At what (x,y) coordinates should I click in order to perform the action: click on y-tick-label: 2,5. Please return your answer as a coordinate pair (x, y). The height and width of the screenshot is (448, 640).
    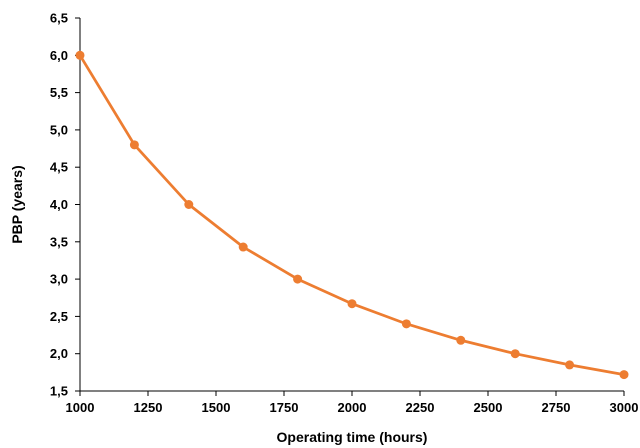
    Looking at the image, I should click on (59, 316).